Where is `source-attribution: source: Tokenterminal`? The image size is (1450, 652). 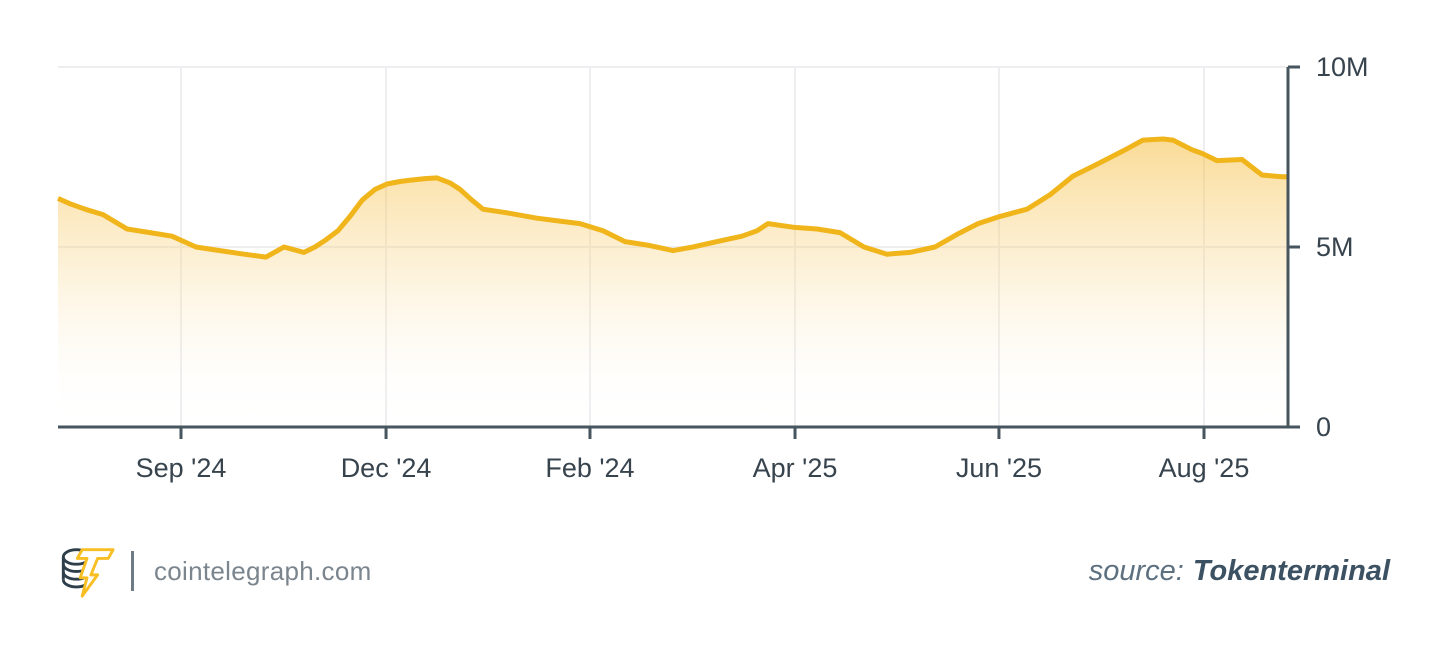
source-attribution: source: Tokenterminal is located at coordinates (1239, 571).